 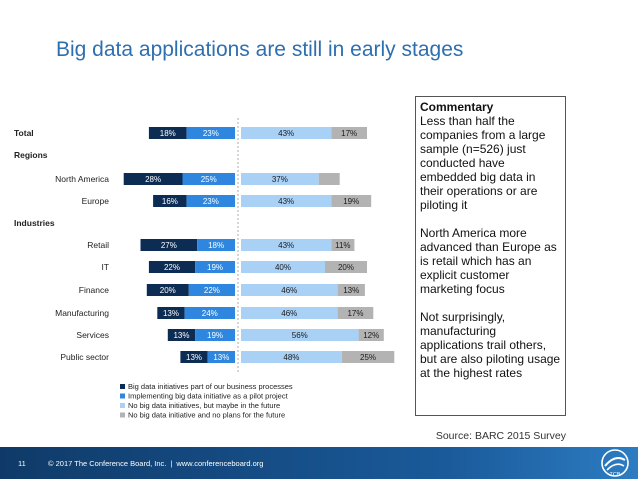 I want to click on data-label: 12%, so click(x=371, y=335).